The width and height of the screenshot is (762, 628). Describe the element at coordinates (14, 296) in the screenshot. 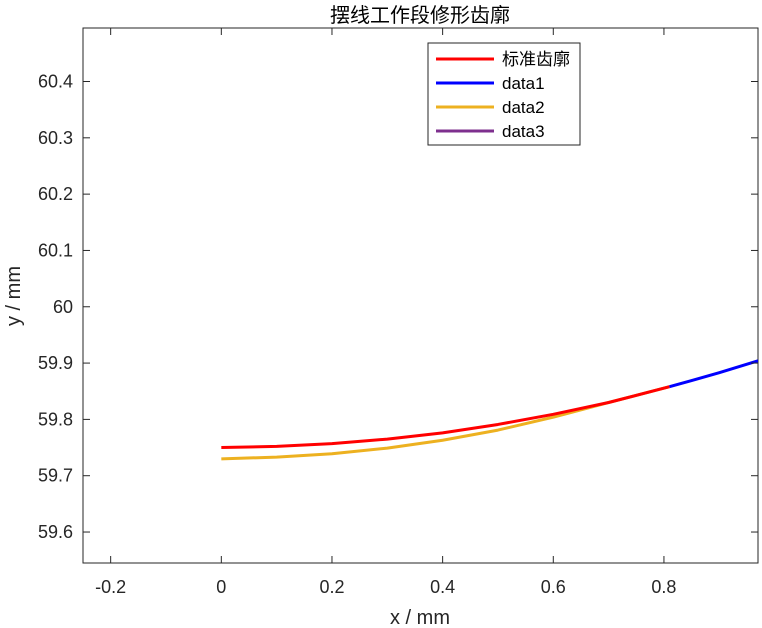

I see `y-axis-label: y / mm` at that location.